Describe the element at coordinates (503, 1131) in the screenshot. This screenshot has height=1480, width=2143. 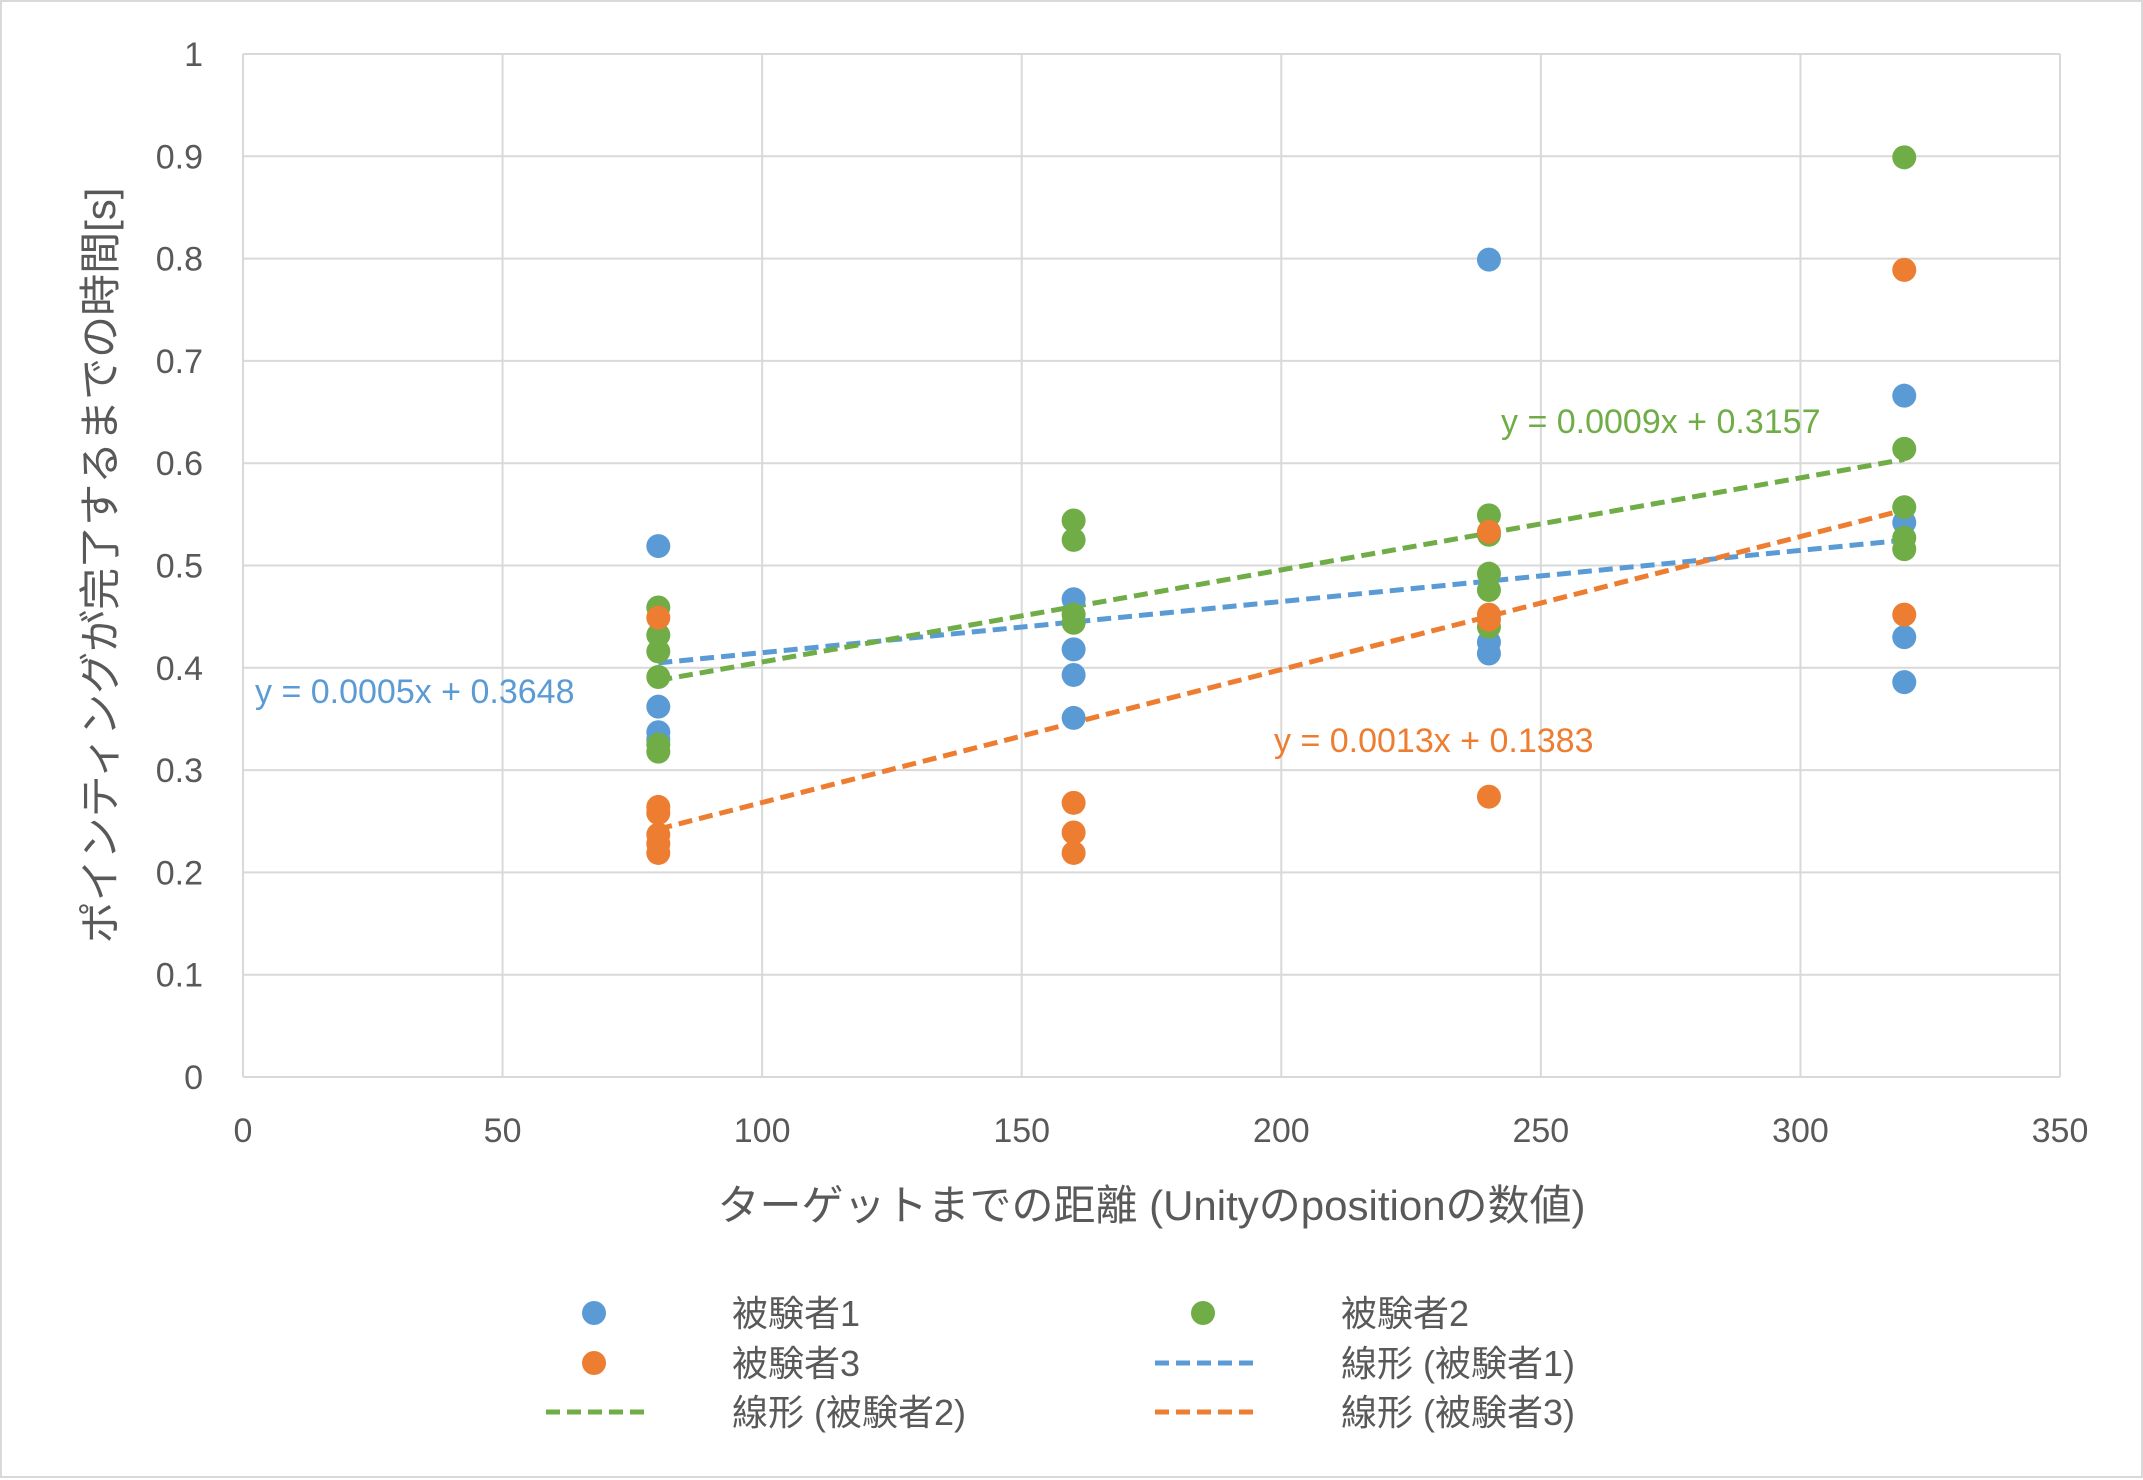
I see `x-tick-label: 50` at that location.